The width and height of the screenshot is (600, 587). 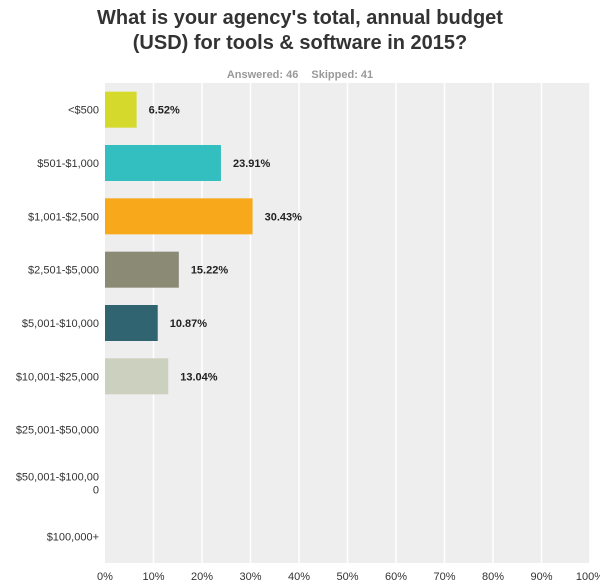 What do you see at coordinates (63, 271) in the screenshot?
I see `category-label: $2,501-$5,000` at bounding box center [63, 271].